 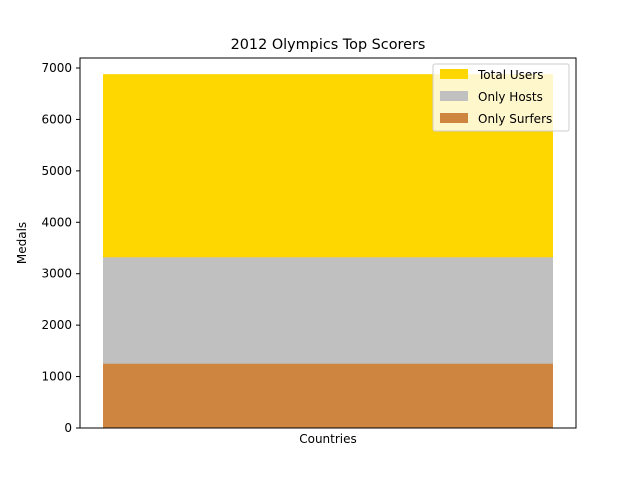 What do you see at coordinates (56, 119) in the screenshot?
I see `y-tick-label: 6000` at bounding box center [56, 119].